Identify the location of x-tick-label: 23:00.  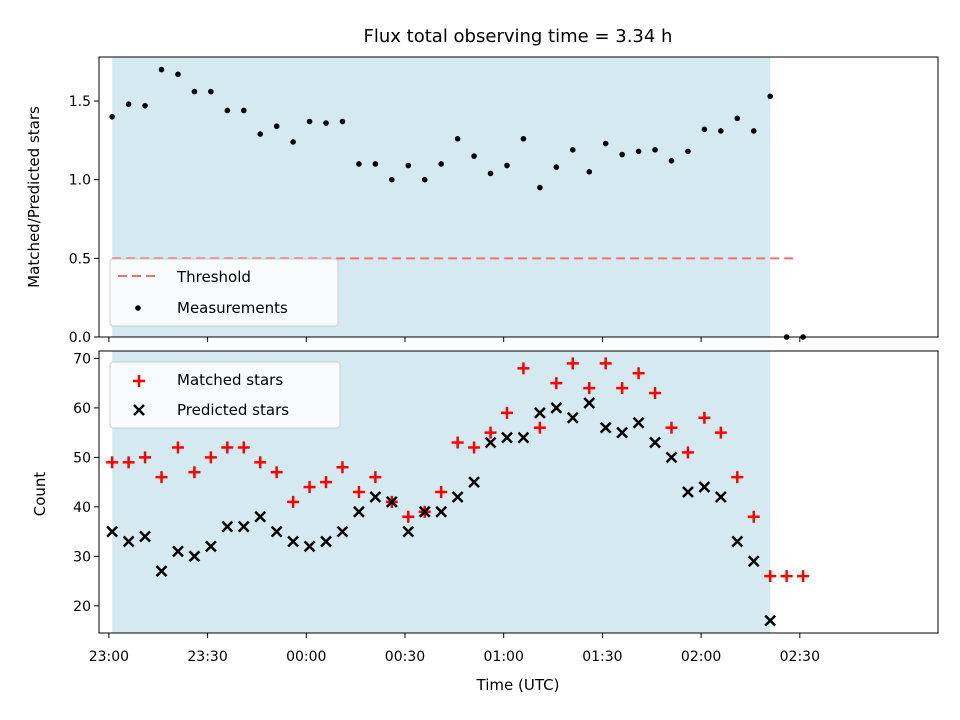
(109, 657).